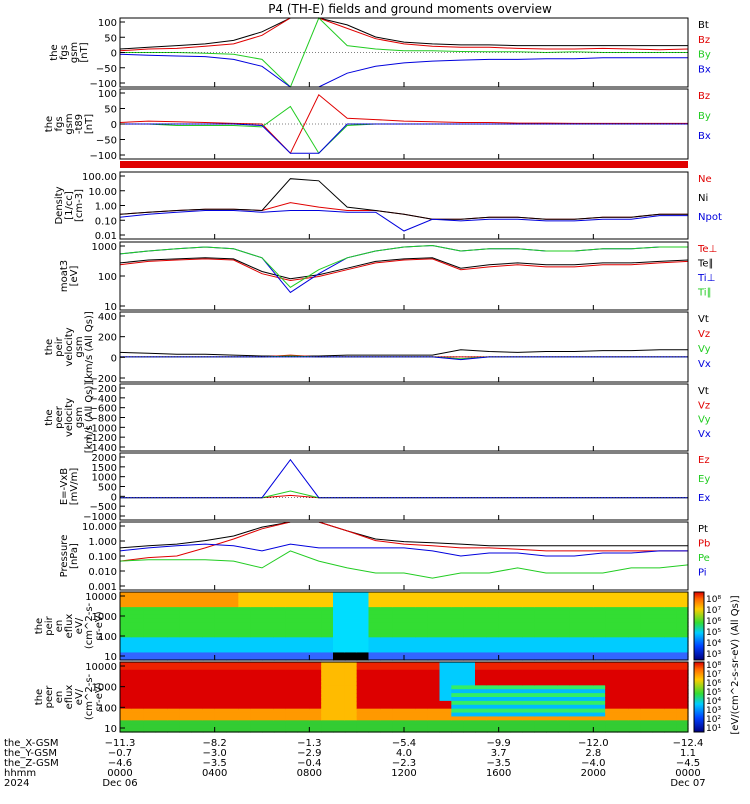 The height and width of the screenshot is (804, 750). Describe the element at coordinates (702, 573) in the screenshot. I see `panel-8-legend-3: Pi` at that location.